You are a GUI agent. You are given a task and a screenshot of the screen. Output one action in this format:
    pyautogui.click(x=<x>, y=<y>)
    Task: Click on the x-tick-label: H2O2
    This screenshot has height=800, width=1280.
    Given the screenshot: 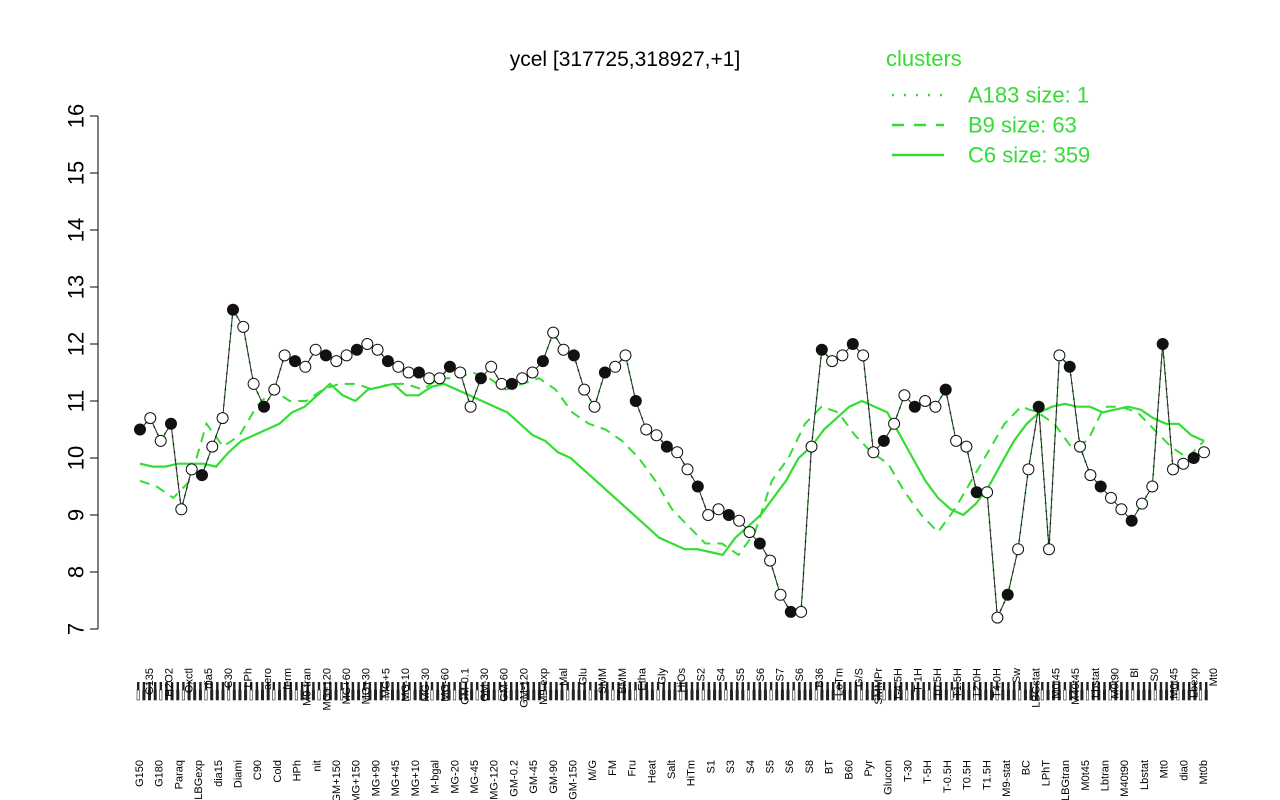 What is the action you would take?
    pyautogui.click(x=170, y=682)
    